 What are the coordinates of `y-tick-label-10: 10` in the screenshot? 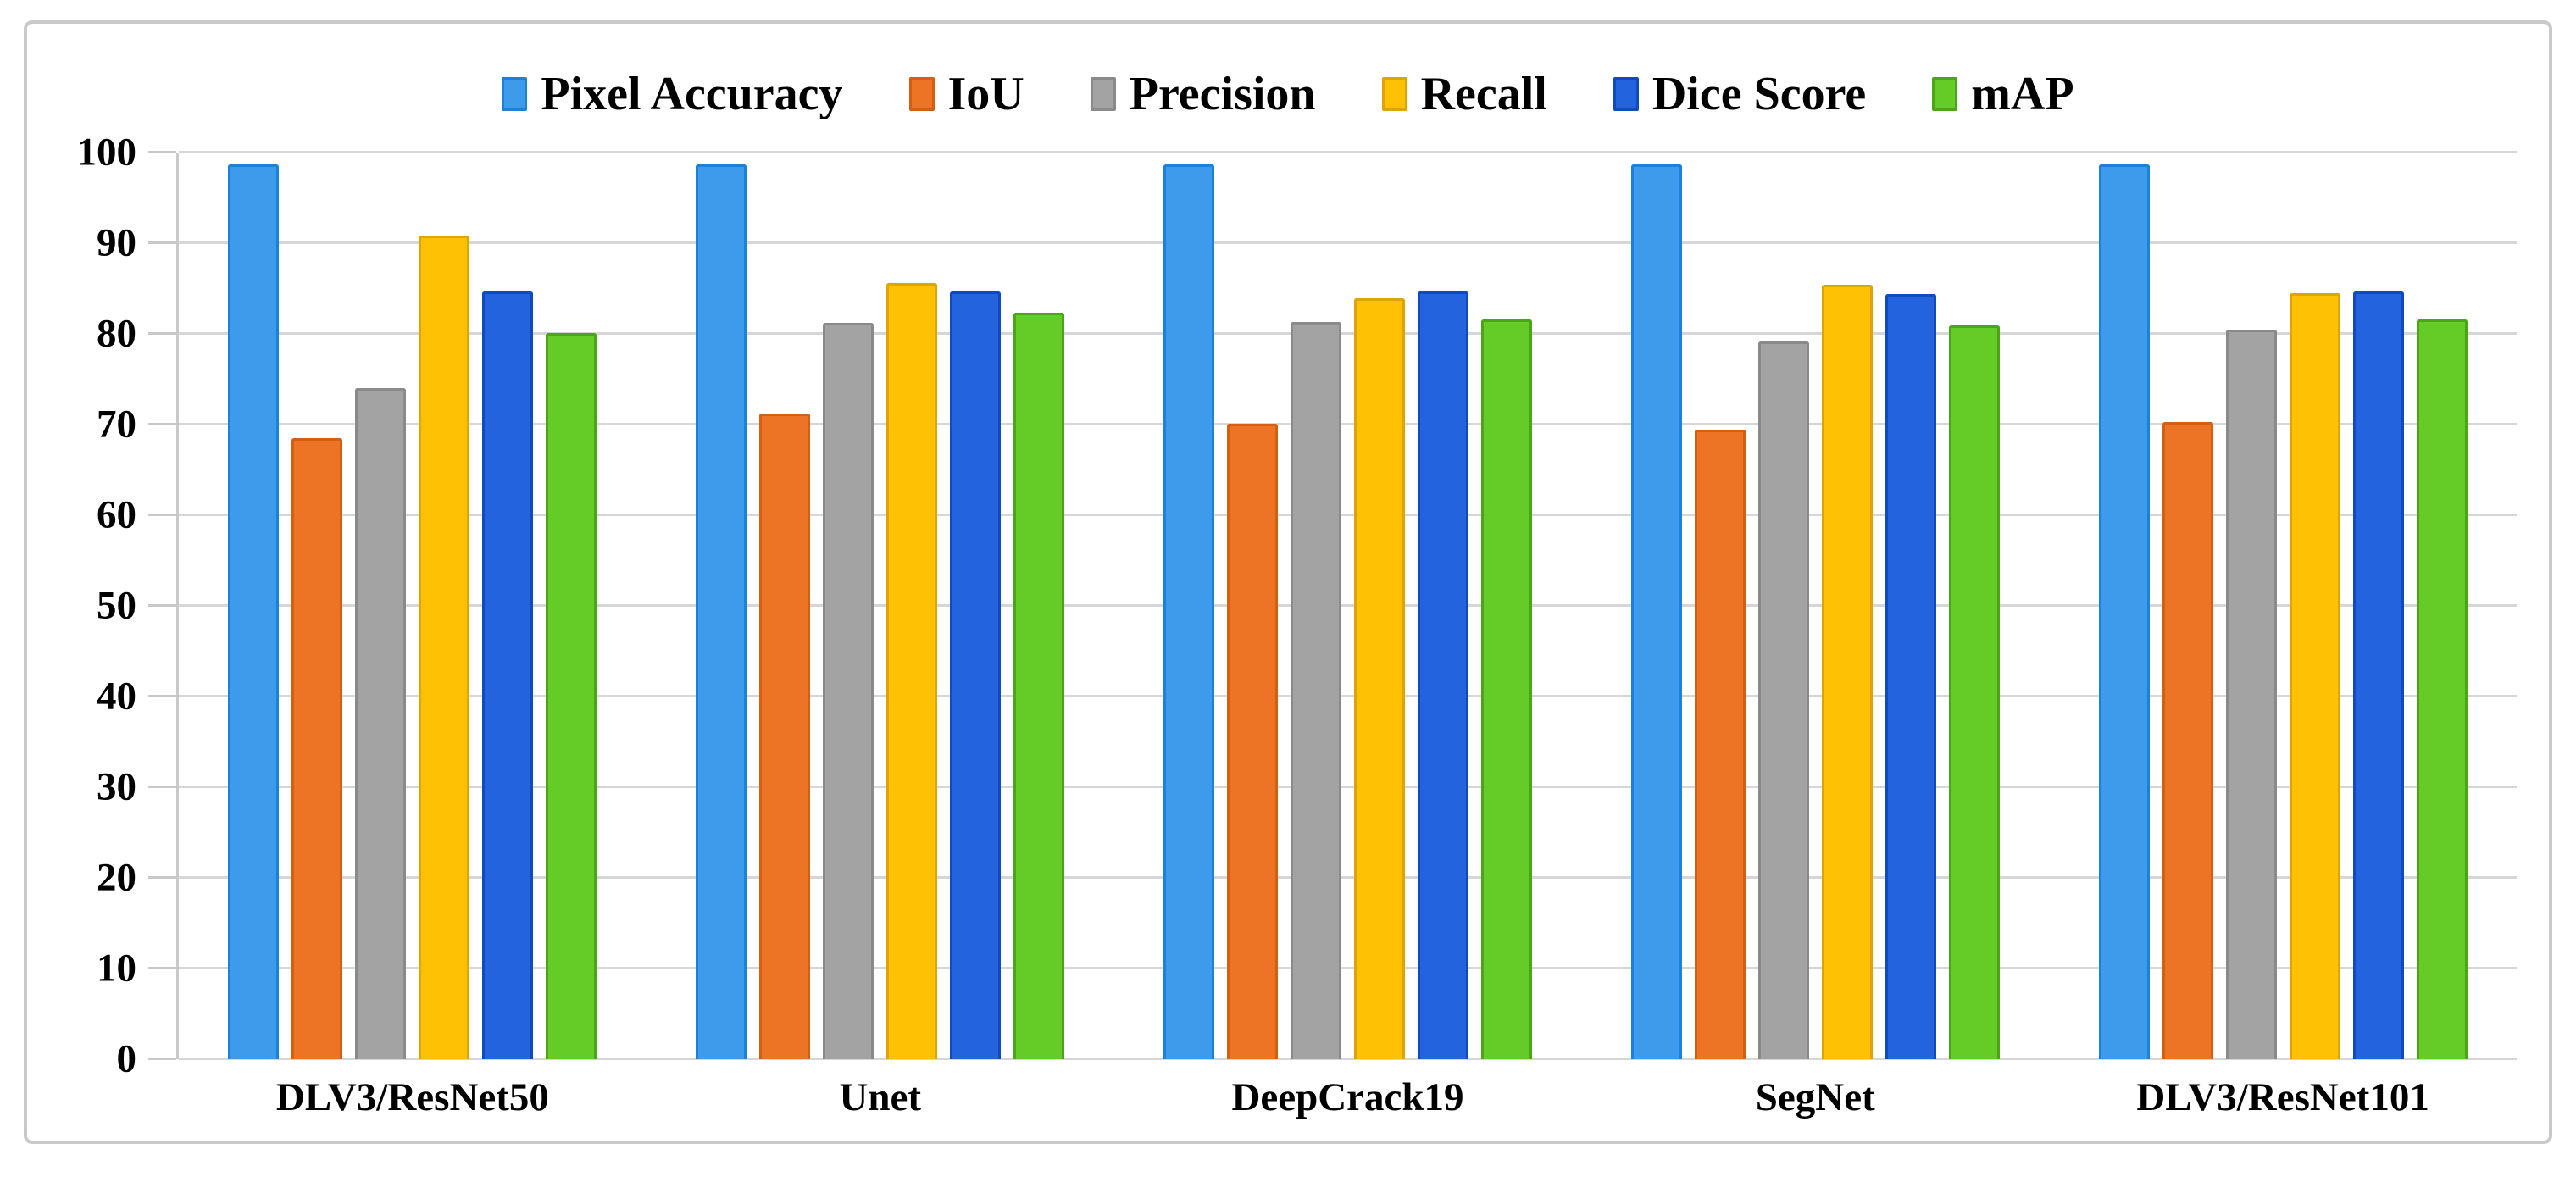 It's located at (116, 968).